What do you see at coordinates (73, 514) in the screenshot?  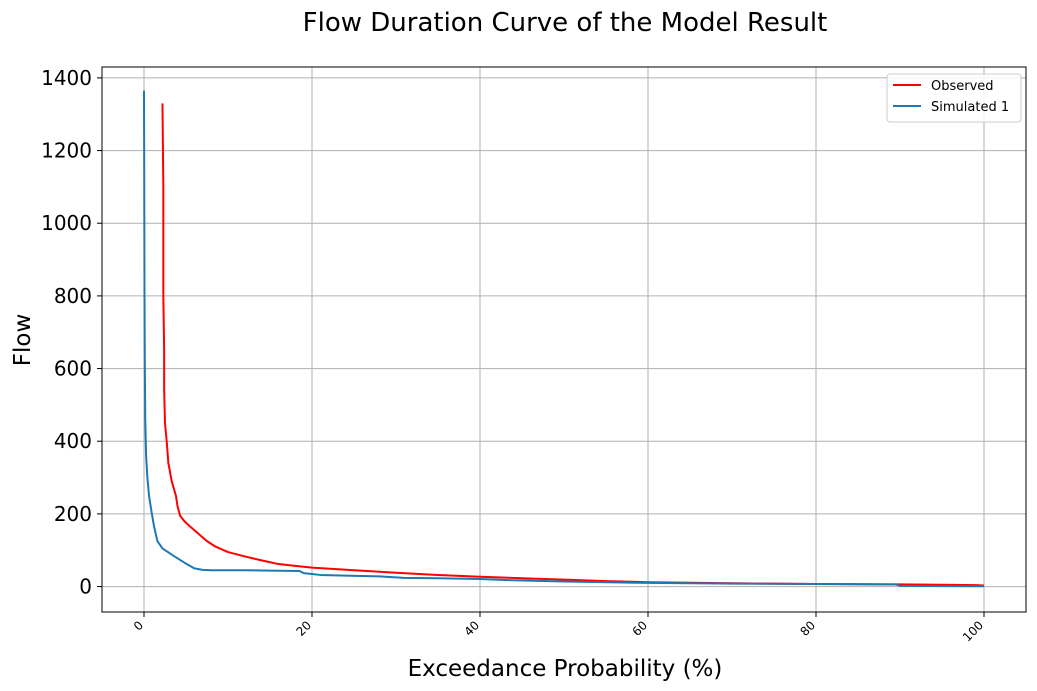 I see `y-tick-label: 200` at bounding box center [73, 514].